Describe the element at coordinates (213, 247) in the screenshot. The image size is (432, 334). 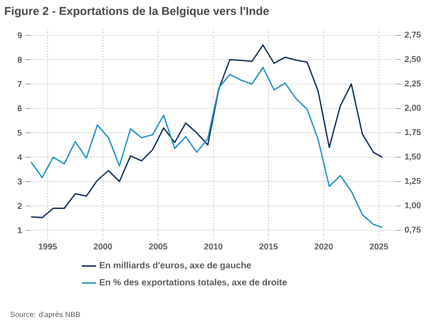
I see `x-tick-label: 2010` at that location.